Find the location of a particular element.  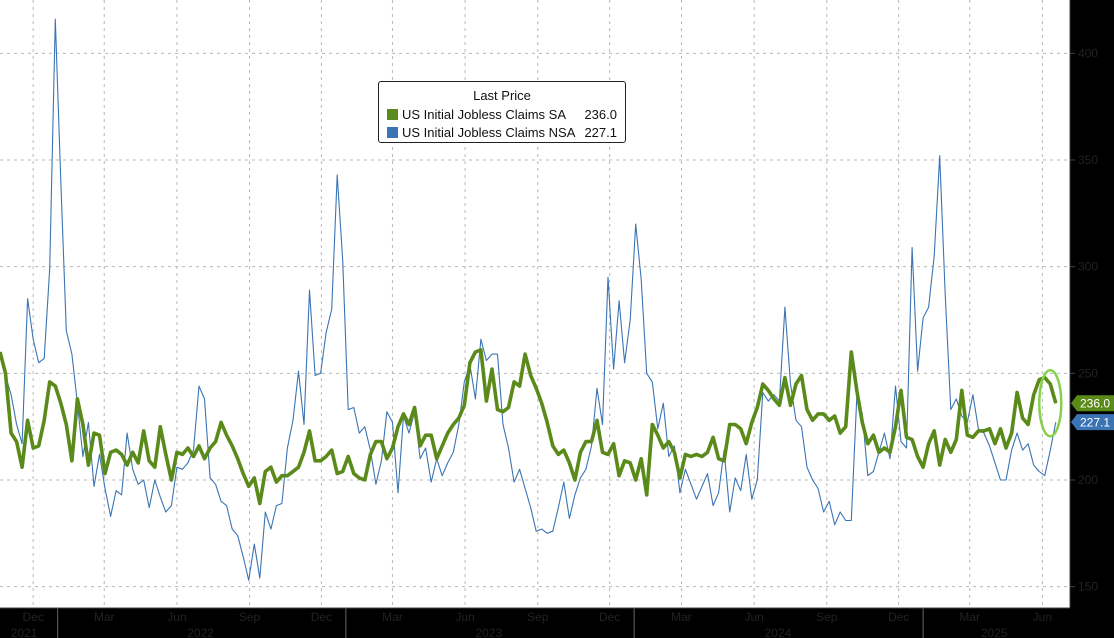

legend-label-sa: US Initial Jobless Claims SA is located at coordinates (484, 114).